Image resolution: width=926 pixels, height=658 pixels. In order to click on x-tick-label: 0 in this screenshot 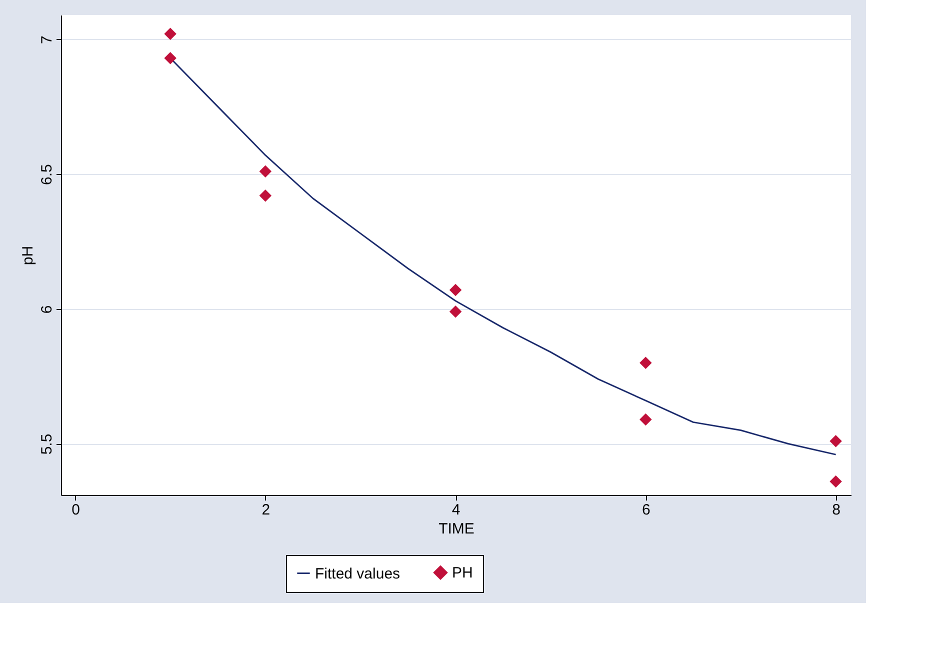, I will do `click(76, 510)`.